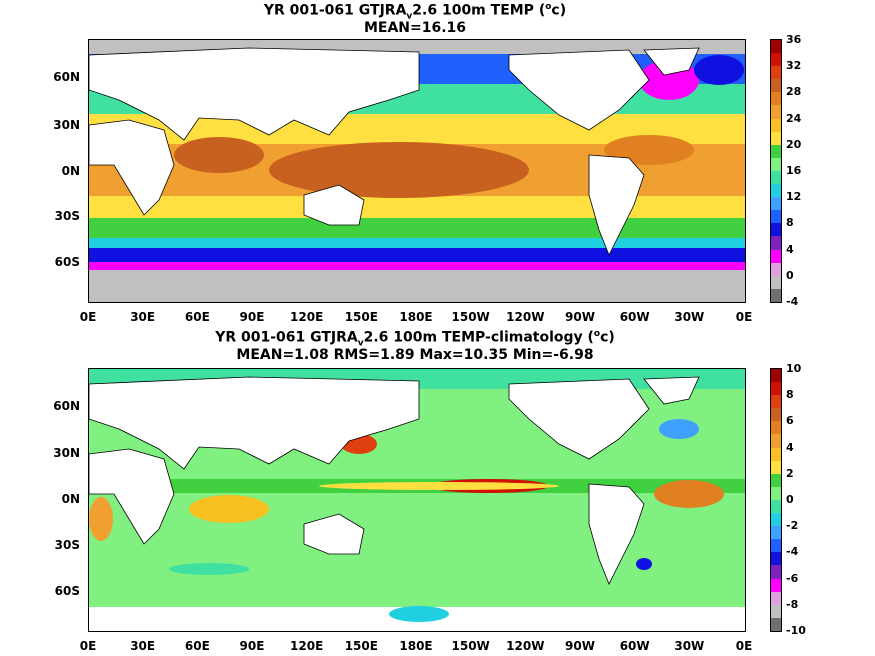  I want to click on top_panel-lon-label: 150E, so click(361, 317).